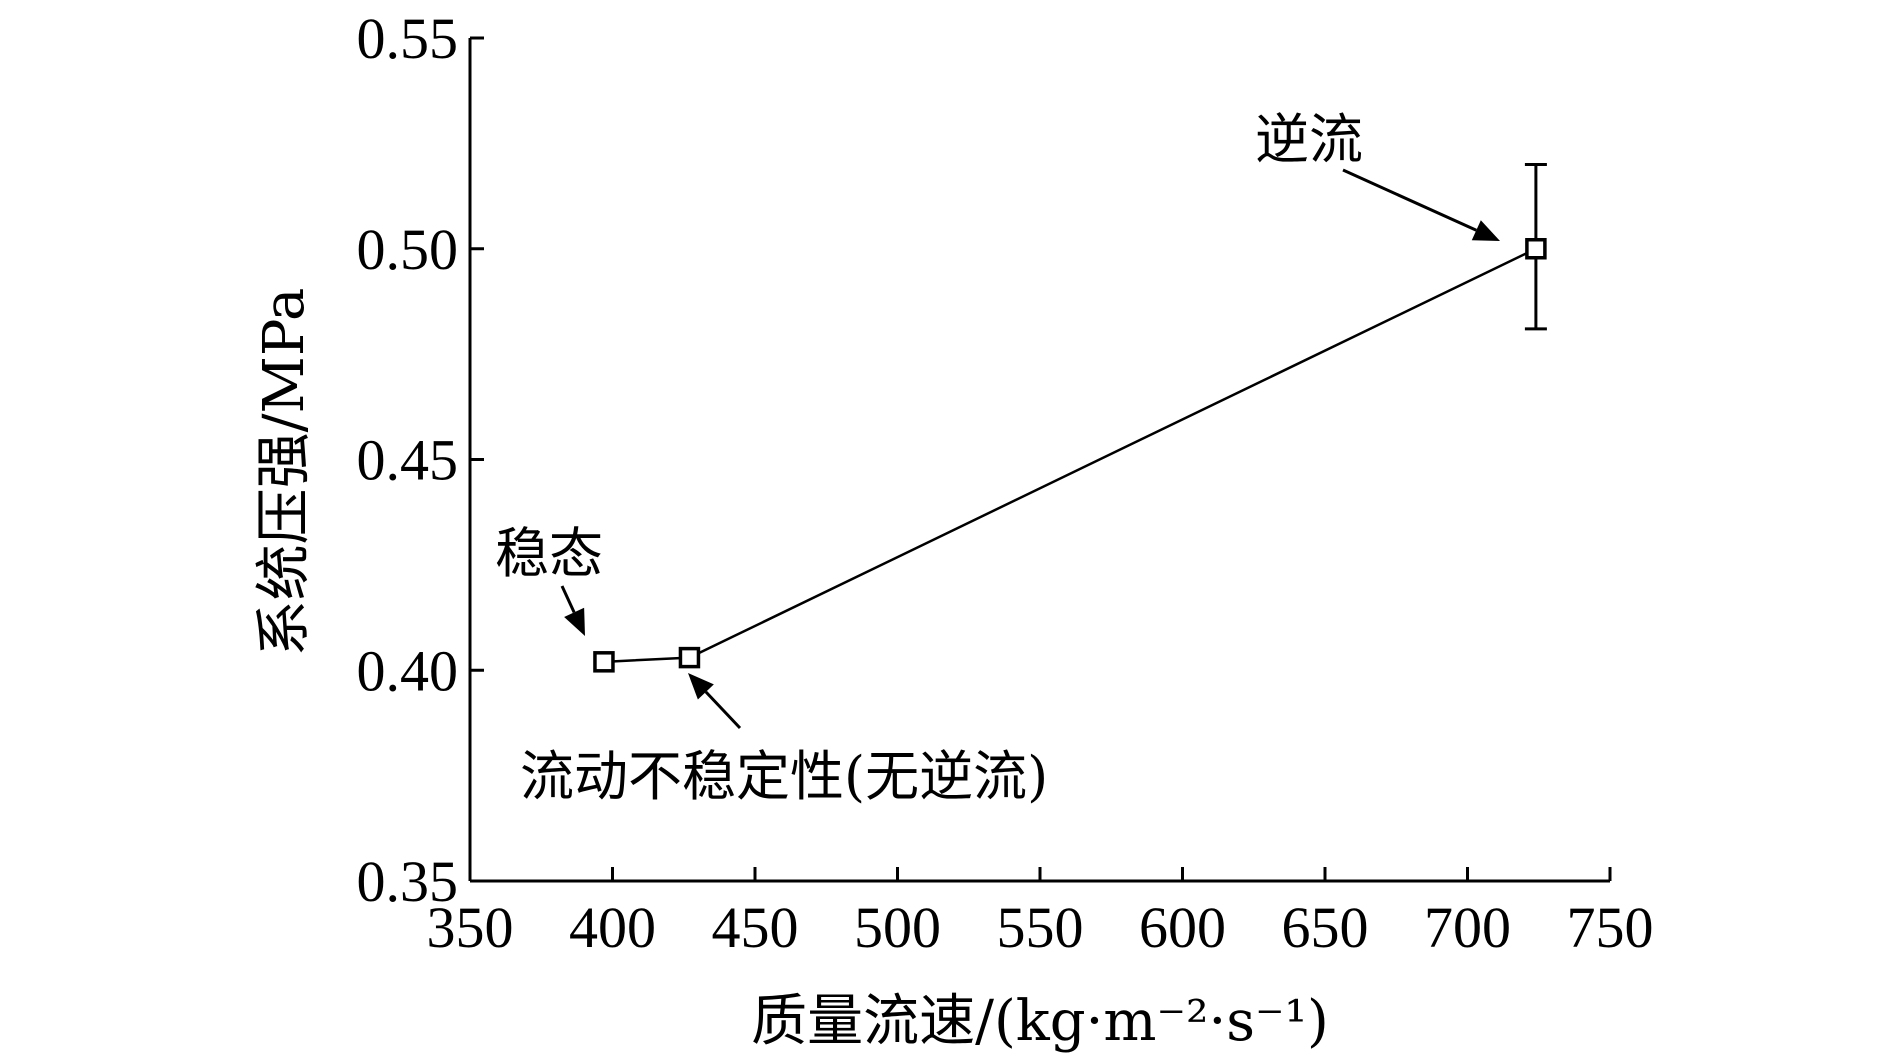 This screenshot has height=1061, width=1890. I want to click on x-axis-title: 质量流速/(kg·m⁻²·s⁻¹), so click(1040, 1021).